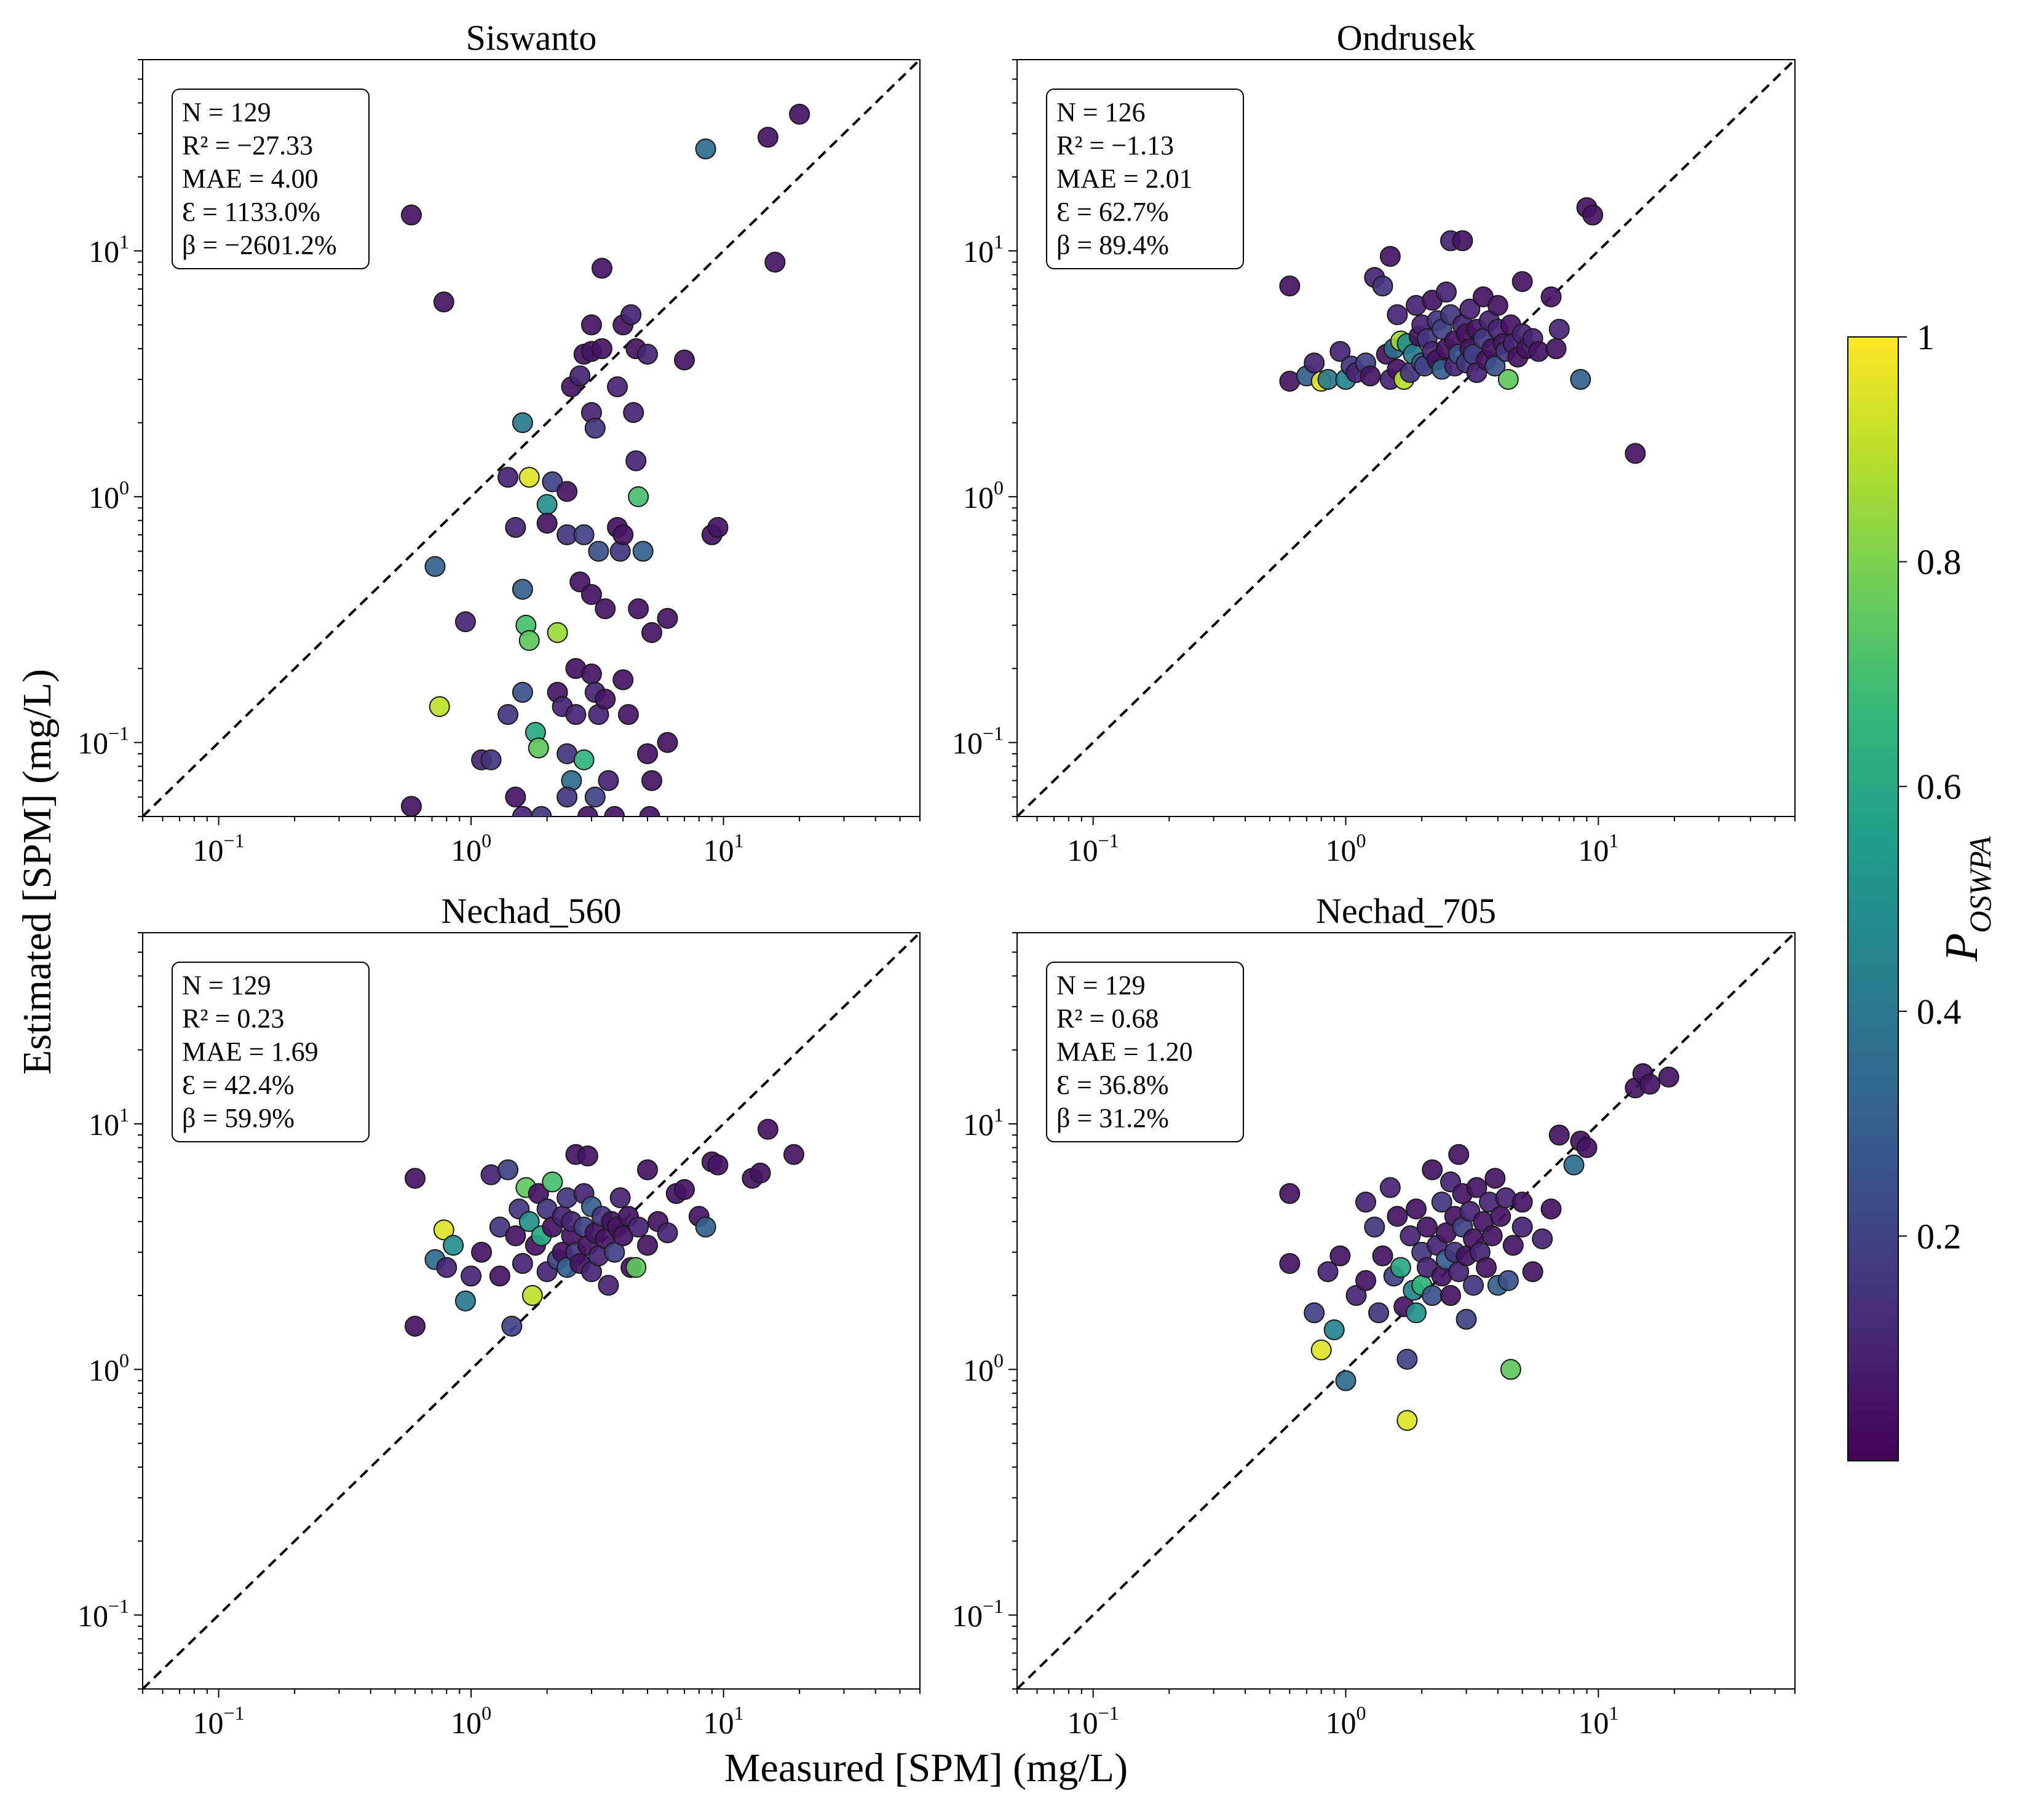 The height and width of the screenshot is (1807, 2044). I want to click on colorbar-ticks: 1 0.8 0.6 0.4 0.2, so click(1930, 786).